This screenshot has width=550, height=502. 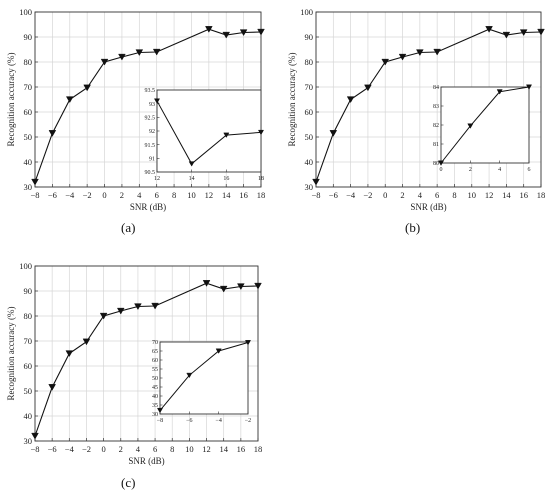 What do you see at coordinates (155, 379) in the screenshot?
I see `inset-y-tick-label: 50` at bounding box center [155, 379].